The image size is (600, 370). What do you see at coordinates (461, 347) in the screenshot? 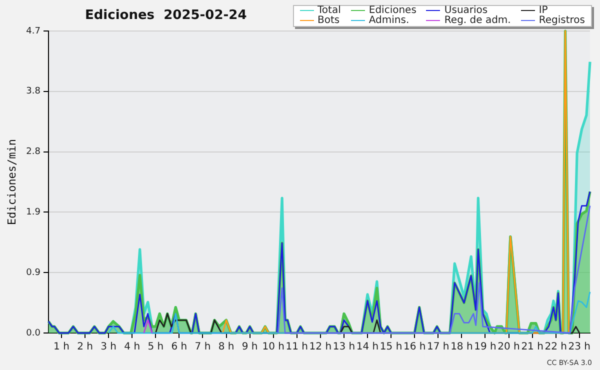
I see `x-tick-label: 18 h` at bounding box center [461, 347].